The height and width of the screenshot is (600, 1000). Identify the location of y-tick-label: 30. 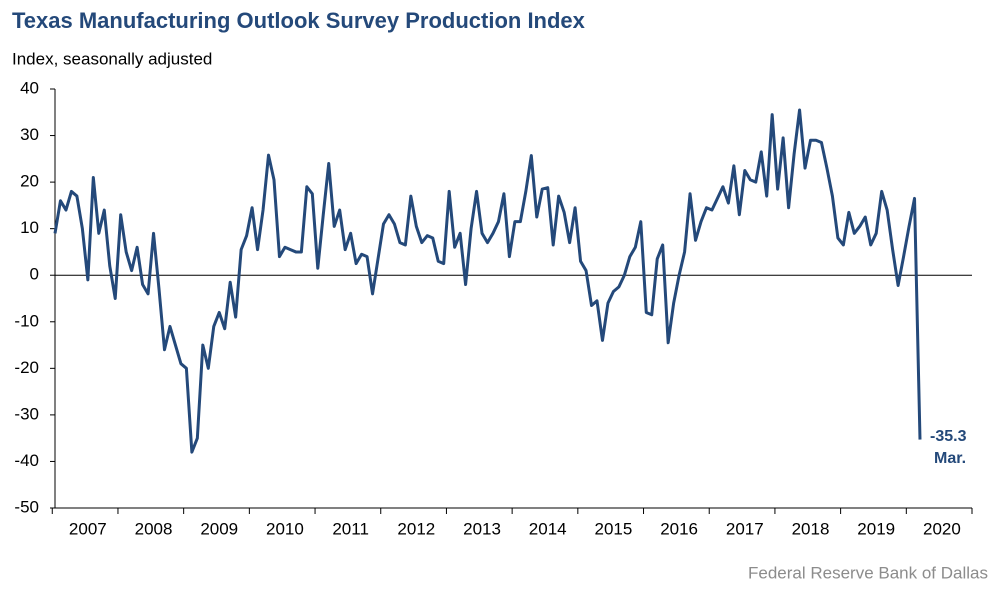
(29, 134).